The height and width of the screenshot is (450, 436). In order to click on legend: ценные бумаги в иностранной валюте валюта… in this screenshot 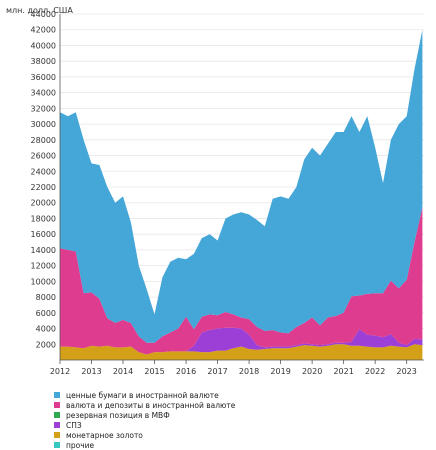, I will do `click(144, 420)`.